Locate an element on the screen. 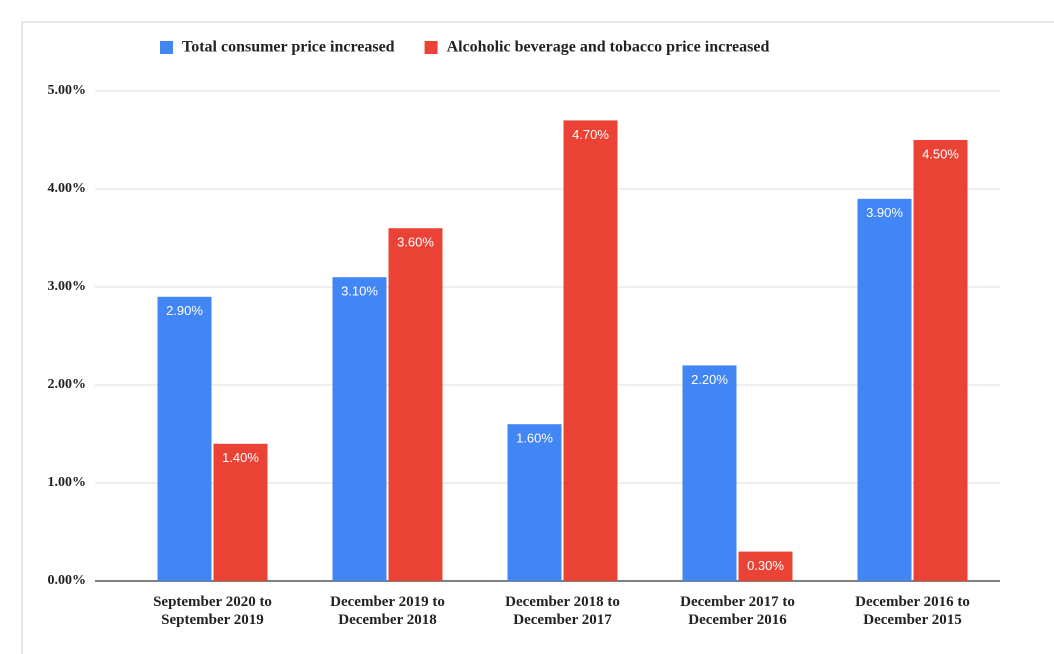 Image resolution: width=1054 pixels, height=654 pixels. x-tick-label: December 2016 to December 2015 is located at coordinates (912, 611).